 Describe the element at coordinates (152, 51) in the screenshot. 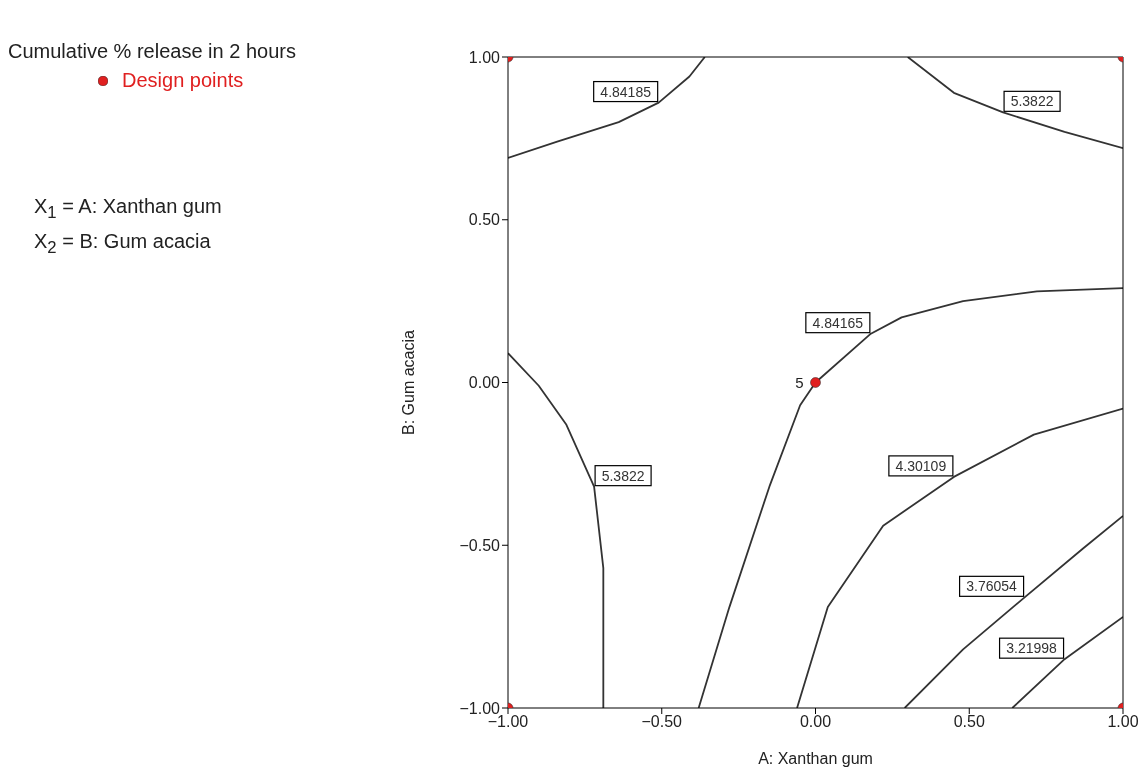

I see `text: Cumulative % release in 2 hours` at that location.